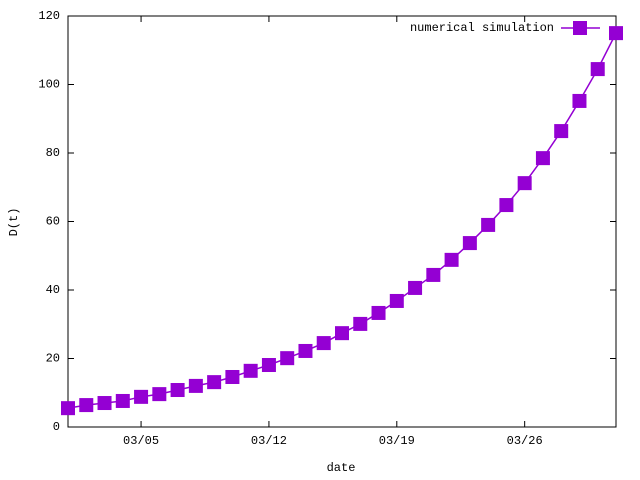  What do you see at coordinates (341, 468) in the screenshot?
I see `x-axis-label: date` at bounding box center [341, 468].